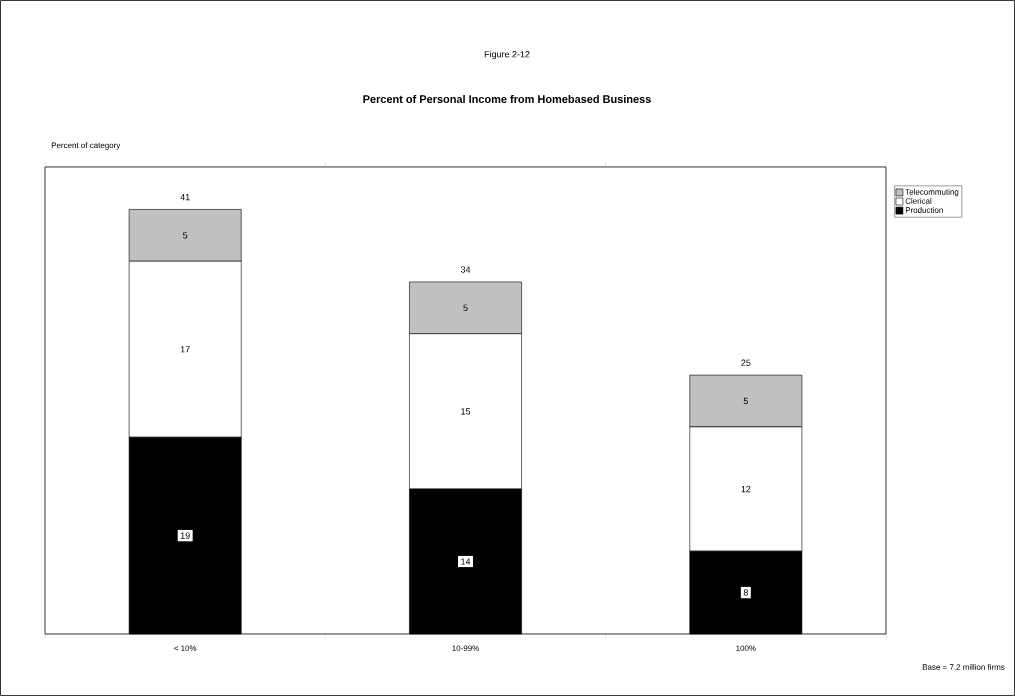 This screenshot has height=696, width=1015. Describe the element at coordinates (185, 535) in the screenshot. I see `data-label: 19` at that location.